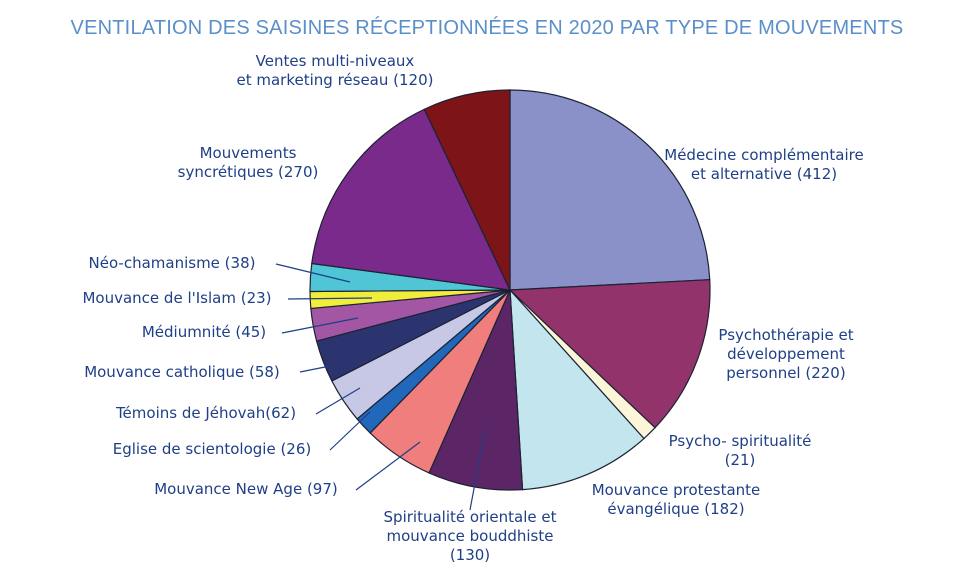 This screenshot has width=970, height=574. I want to click on slice-label: Mouvance protestante évangélique (182), so click(676, 499).